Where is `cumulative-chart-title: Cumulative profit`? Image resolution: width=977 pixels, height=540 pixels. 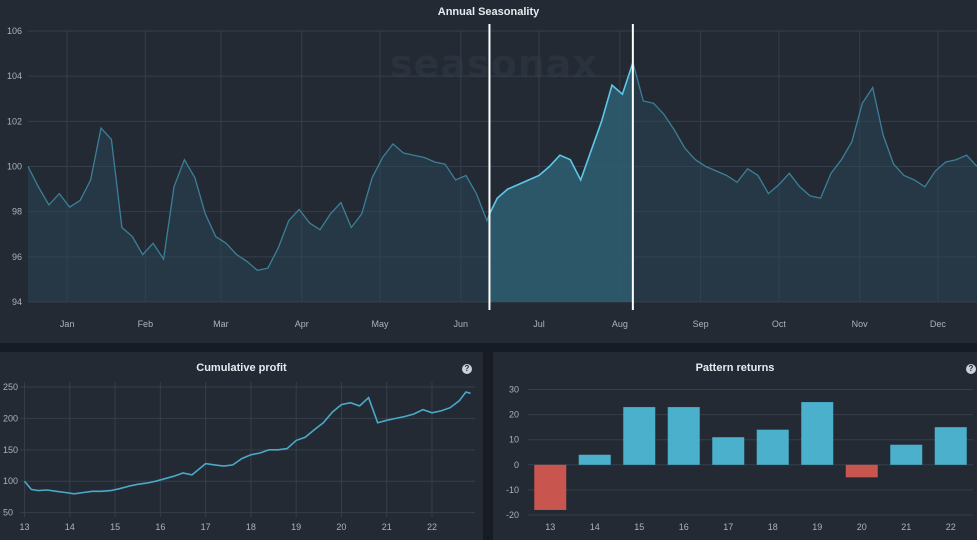
cumulative-chart-title: Cumulative profit is located at coordinates (241, 368).